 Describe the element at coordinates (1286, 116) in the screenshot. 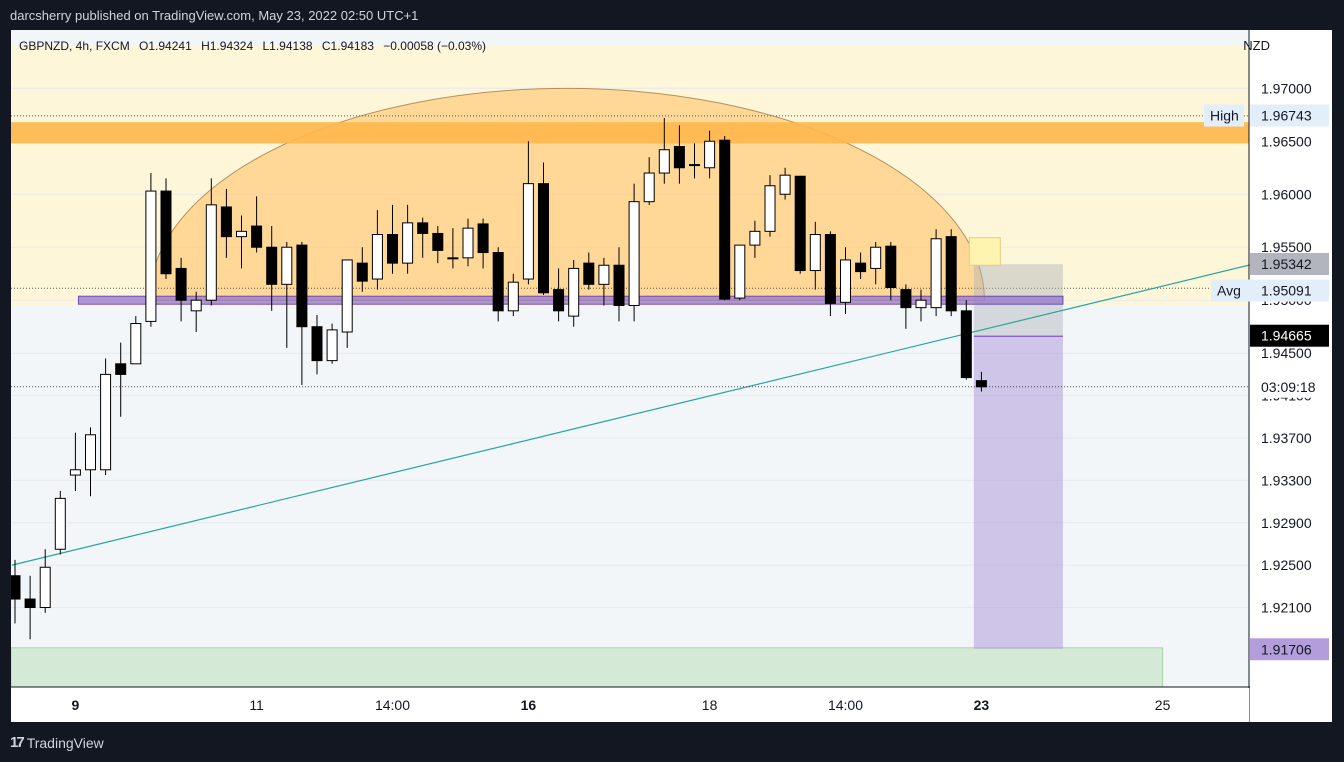

I see `high-price-label: 1.96743` at that location.